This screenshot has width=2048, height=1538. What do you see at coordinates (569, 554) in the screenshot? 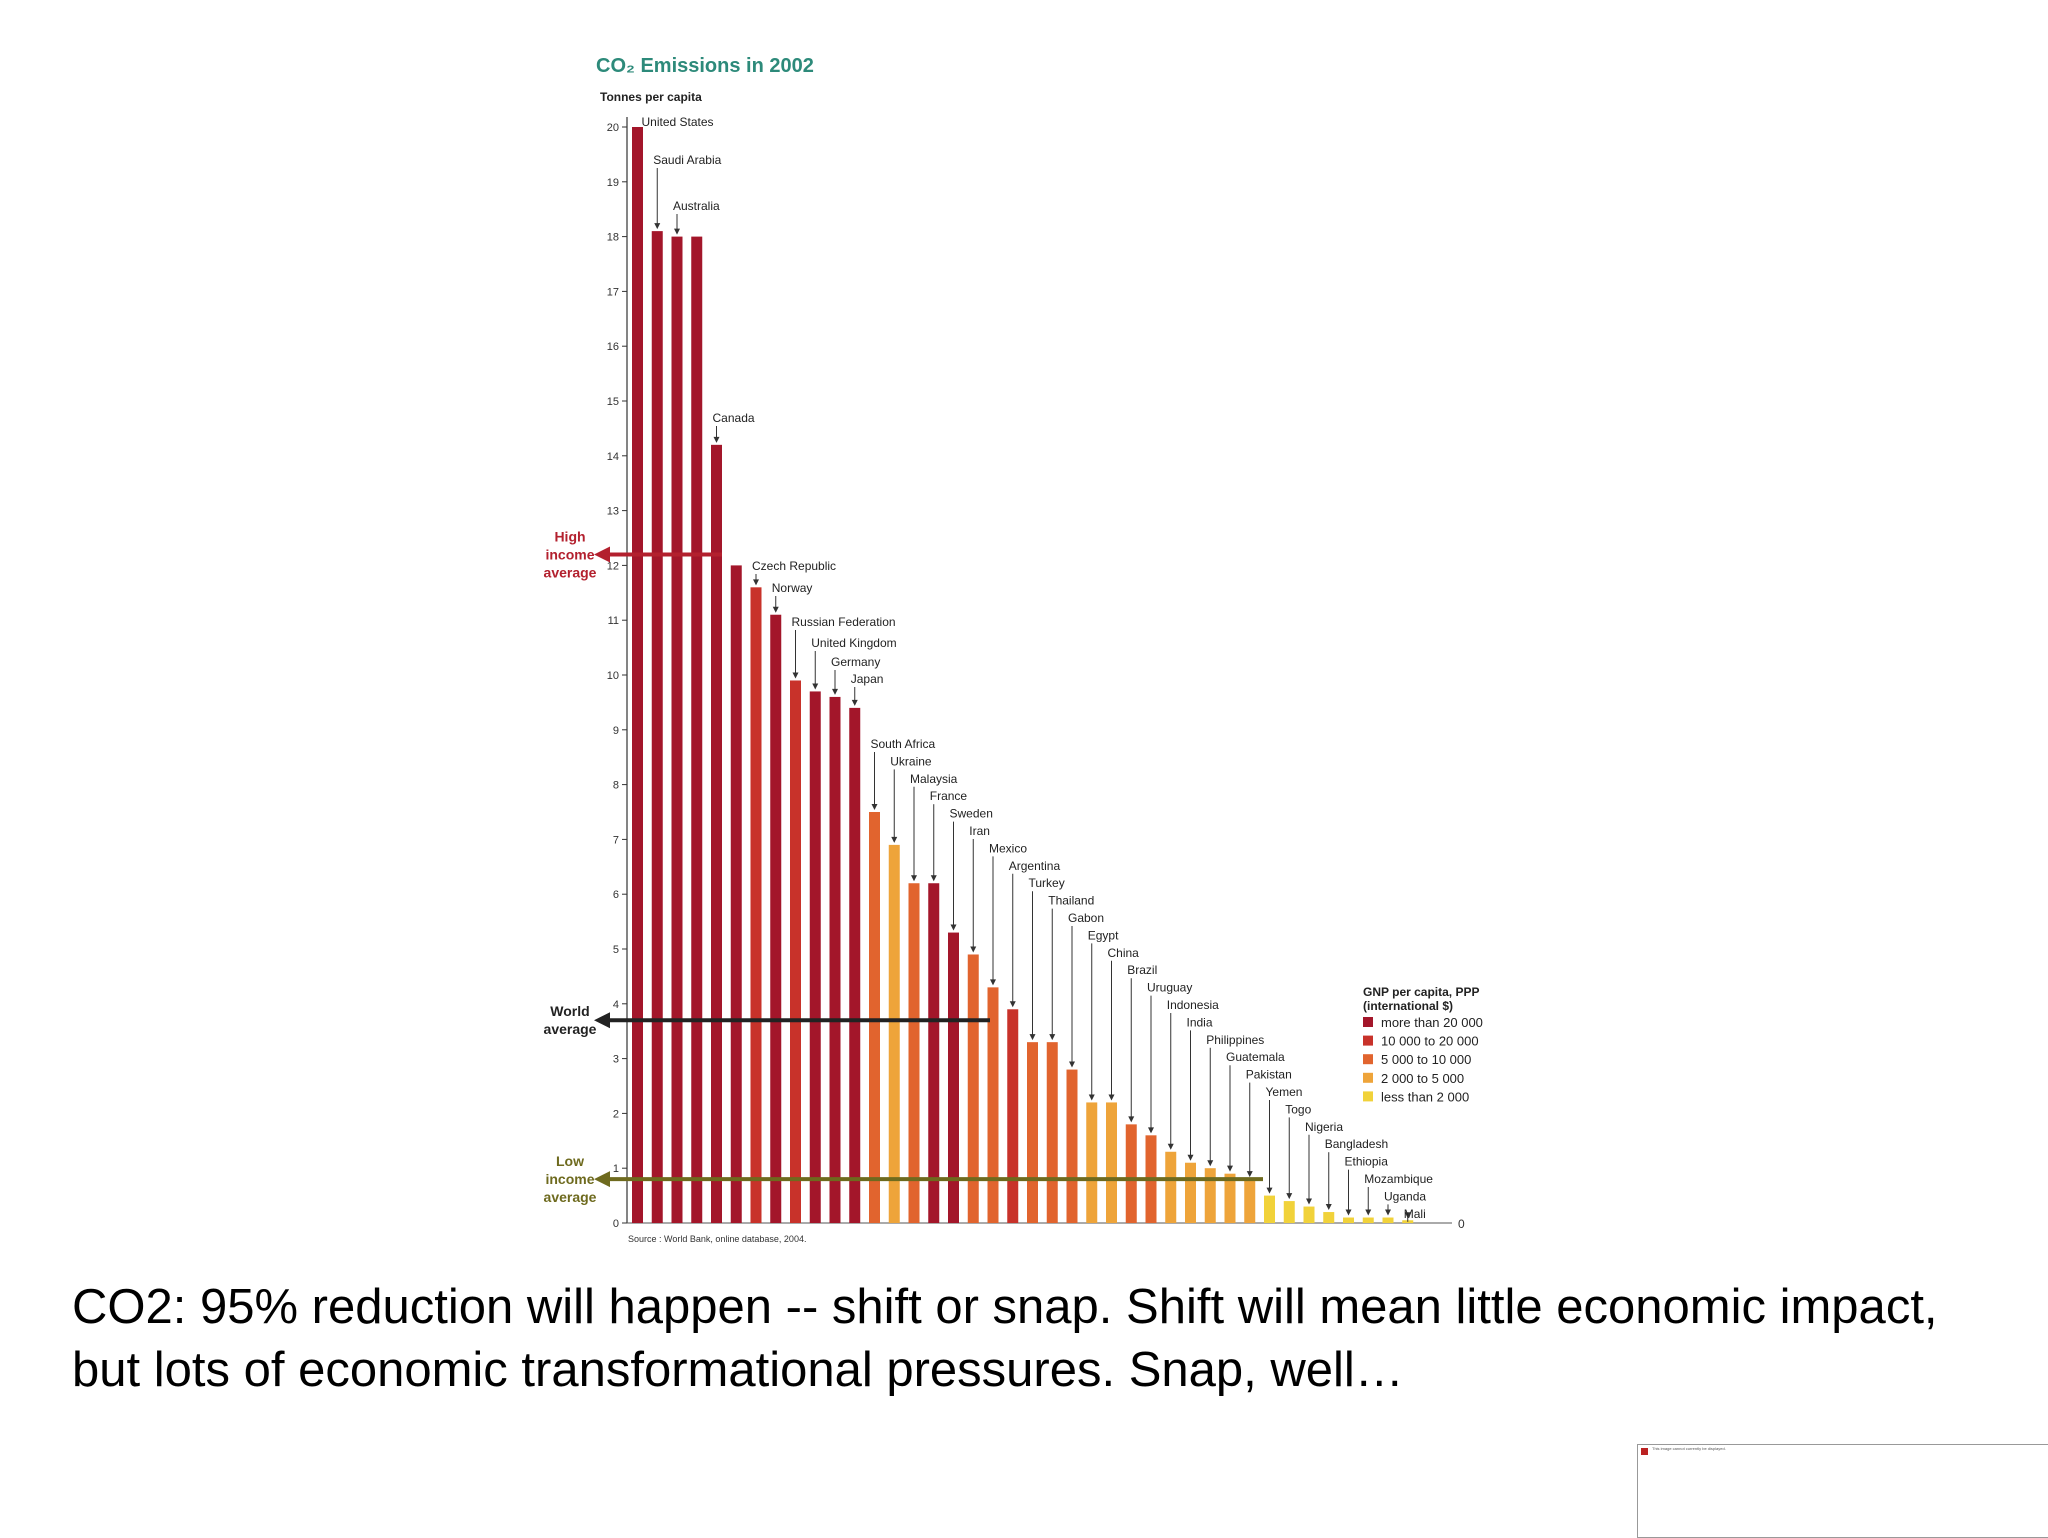
I see `high_income_average-label: income` at bounding box center [569, 554].